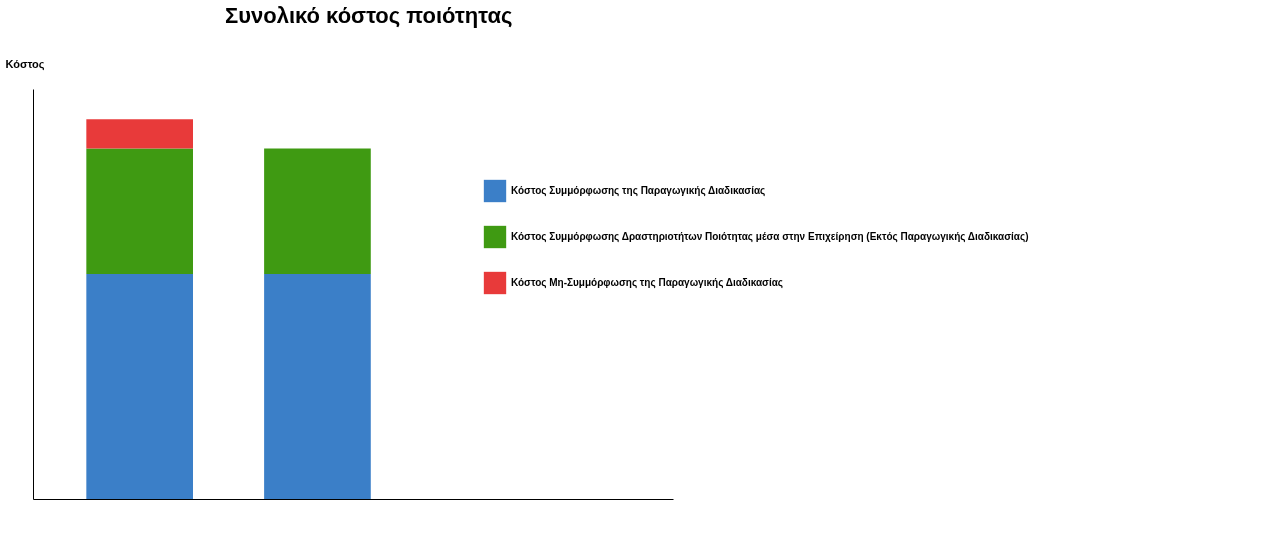  Describe the element at coordinates (638, 191) in the screenshot. I see `legend-label: Κόστος Συμμόρφωσης της Παραγωγικής Διαδικασίας` at that location.